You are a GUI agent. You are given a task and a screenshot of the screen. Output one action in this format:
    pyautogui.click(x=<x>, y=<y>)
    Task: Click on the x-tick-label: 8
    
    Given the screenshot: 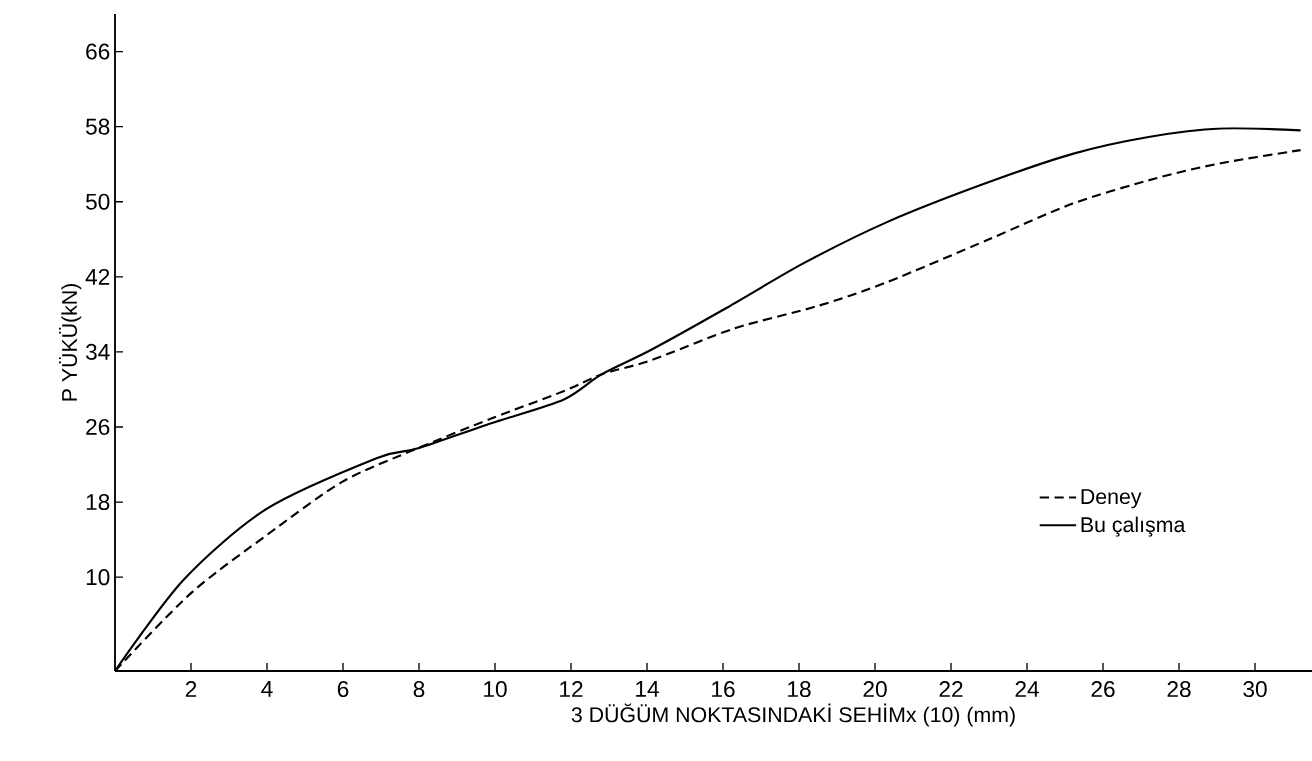 What is the action you would take?
    pyautogui.click(x=419, y=689)
    